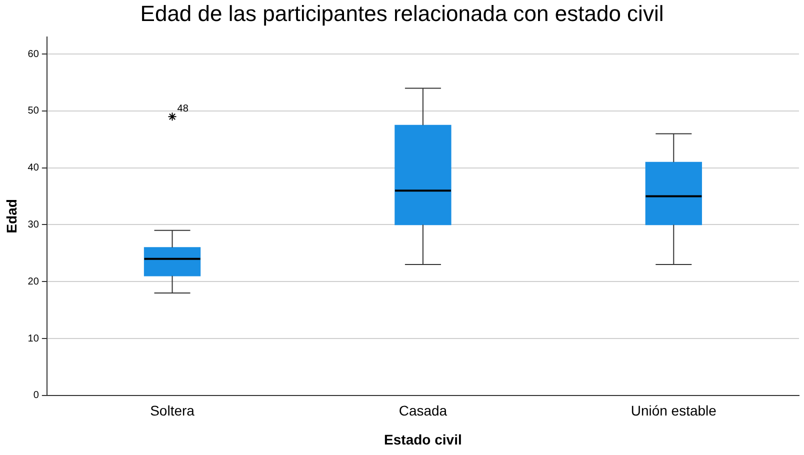 This screenshot has width=804, height=455. What do you see at coordinates (423, 439) in the screenshot?
I see `x-axis-title: Estado civil` at bounding box center [423, 439].